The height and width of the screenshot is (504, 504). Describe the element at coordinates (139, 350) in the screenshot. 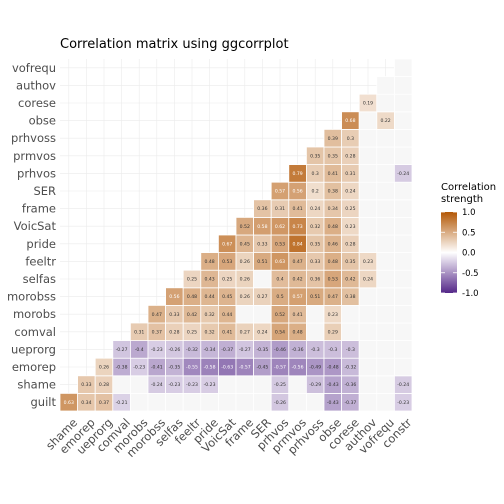

I see `cell-value-label: -0.4` at that location.